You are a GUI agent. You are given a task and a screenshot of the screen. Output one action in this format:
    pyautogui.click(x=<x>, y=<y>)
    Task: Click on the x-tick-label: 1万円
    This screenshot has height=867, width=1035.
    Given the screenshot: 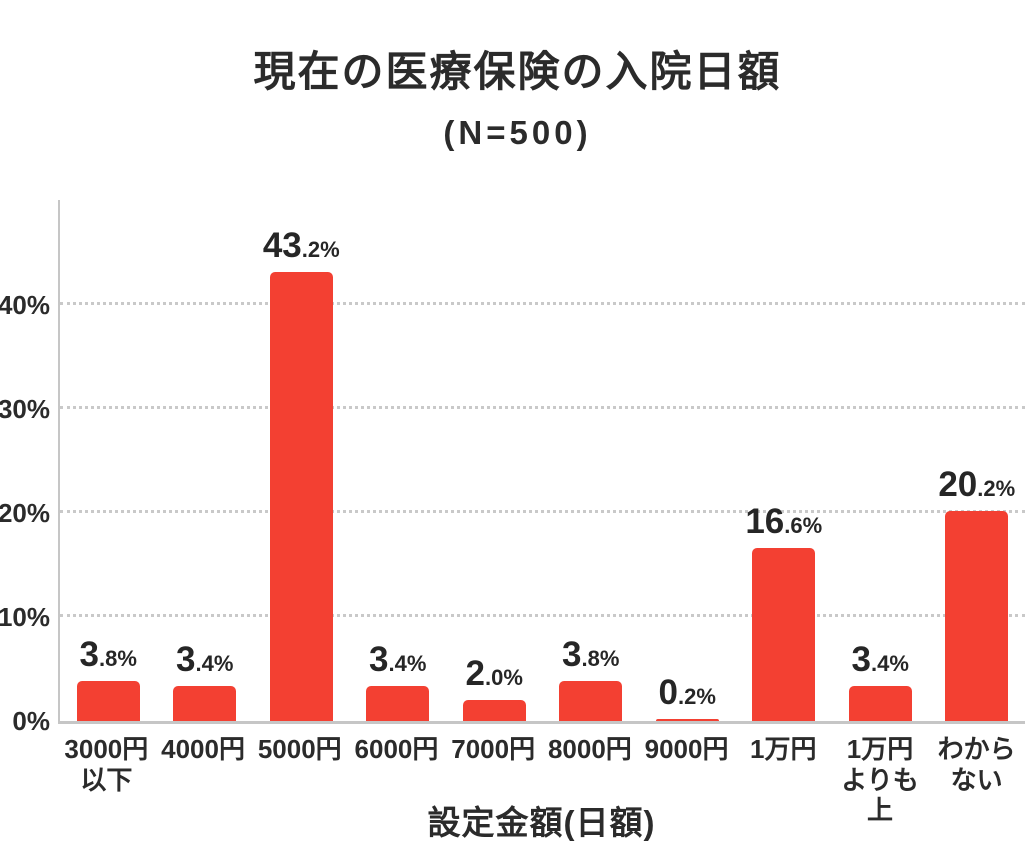 What is the action you would take?
    pyautogui.click(x=783, y=749)
    